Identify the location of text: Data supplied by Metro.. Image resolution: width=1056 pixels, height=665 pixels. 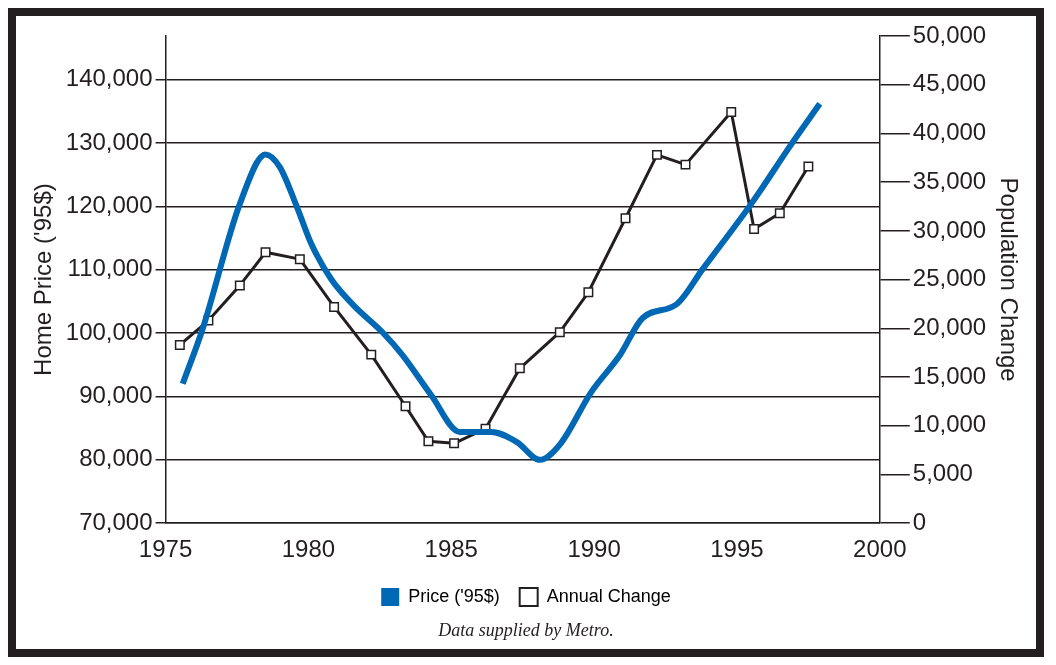
(526, 630).